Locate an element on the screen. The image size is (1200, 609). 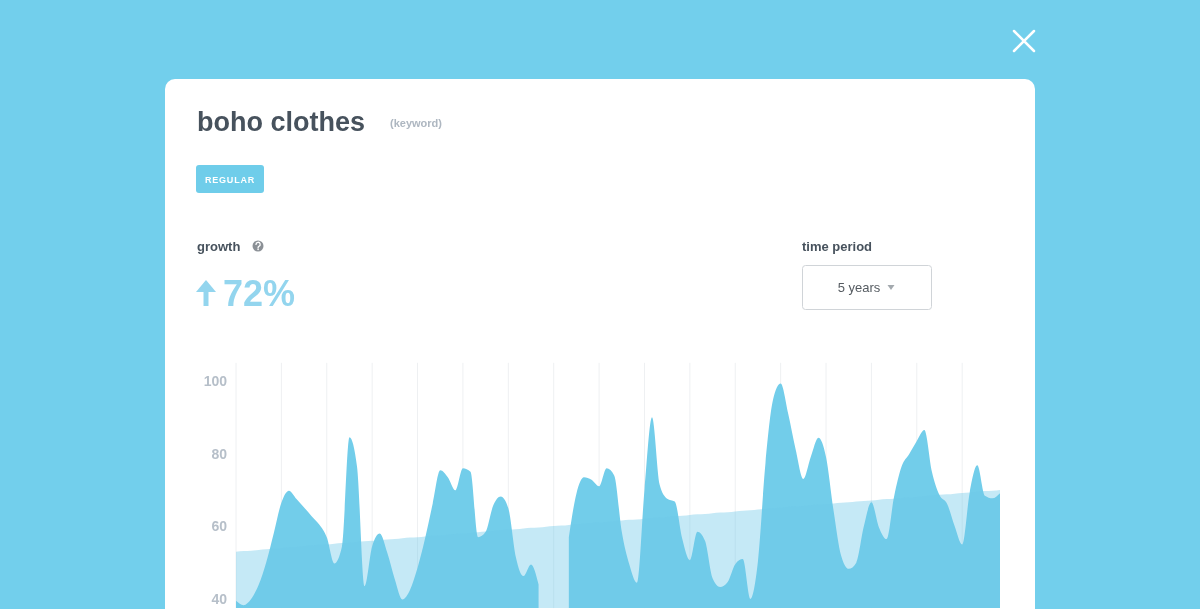
text: REGULAR is located at coordinates (230, 179).